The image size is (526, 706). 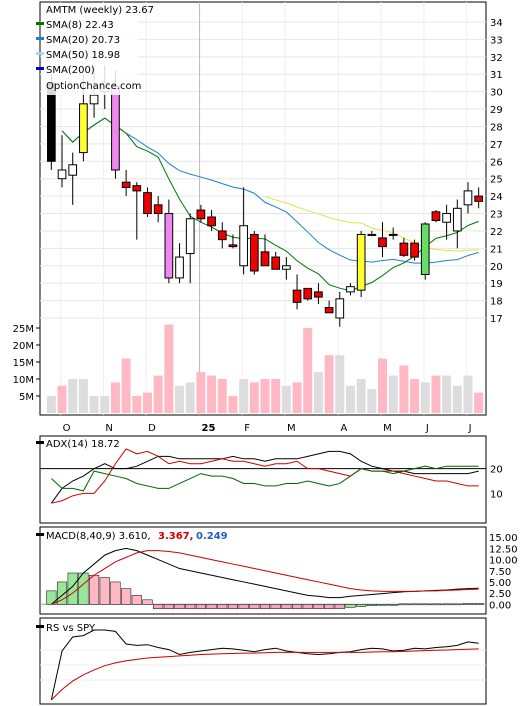 I want to click on price-tick-label: 29, so click(x=496, y=110).